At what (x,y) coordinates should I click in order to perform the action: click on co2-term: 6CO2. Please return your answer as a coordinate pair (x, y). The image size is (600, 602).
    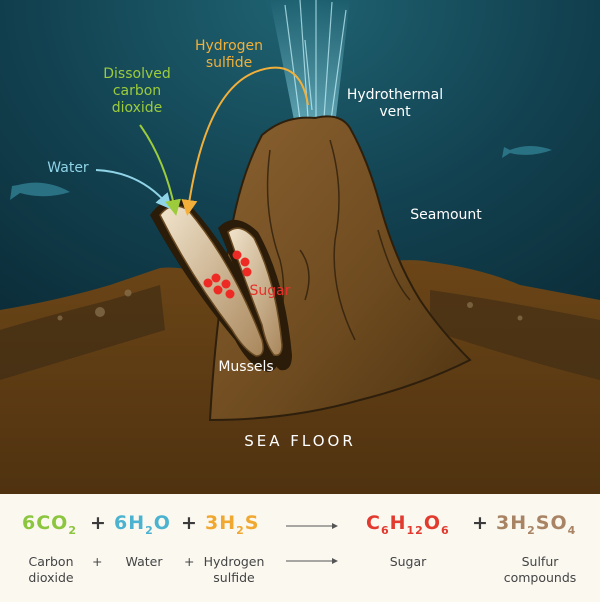
    Looking at the image, I should click on (49, 524).